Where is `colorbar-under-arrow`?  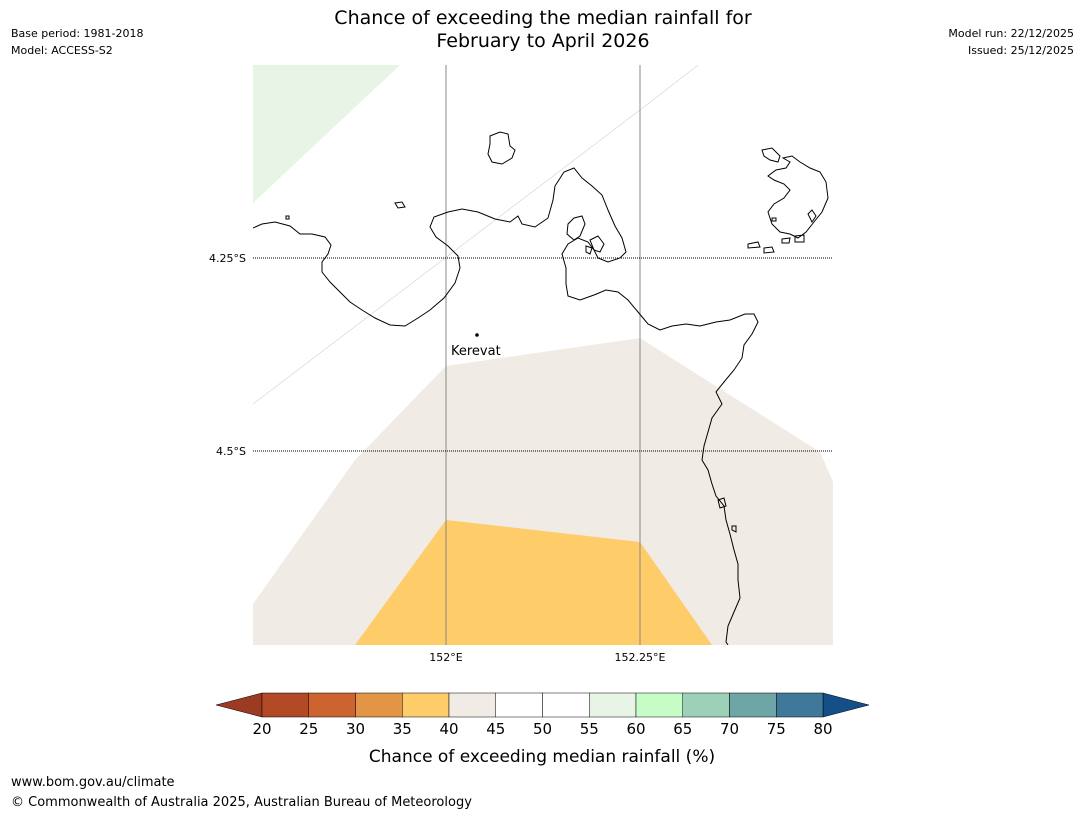
colorbar-under-arrow is located at coordinates (239, 705).